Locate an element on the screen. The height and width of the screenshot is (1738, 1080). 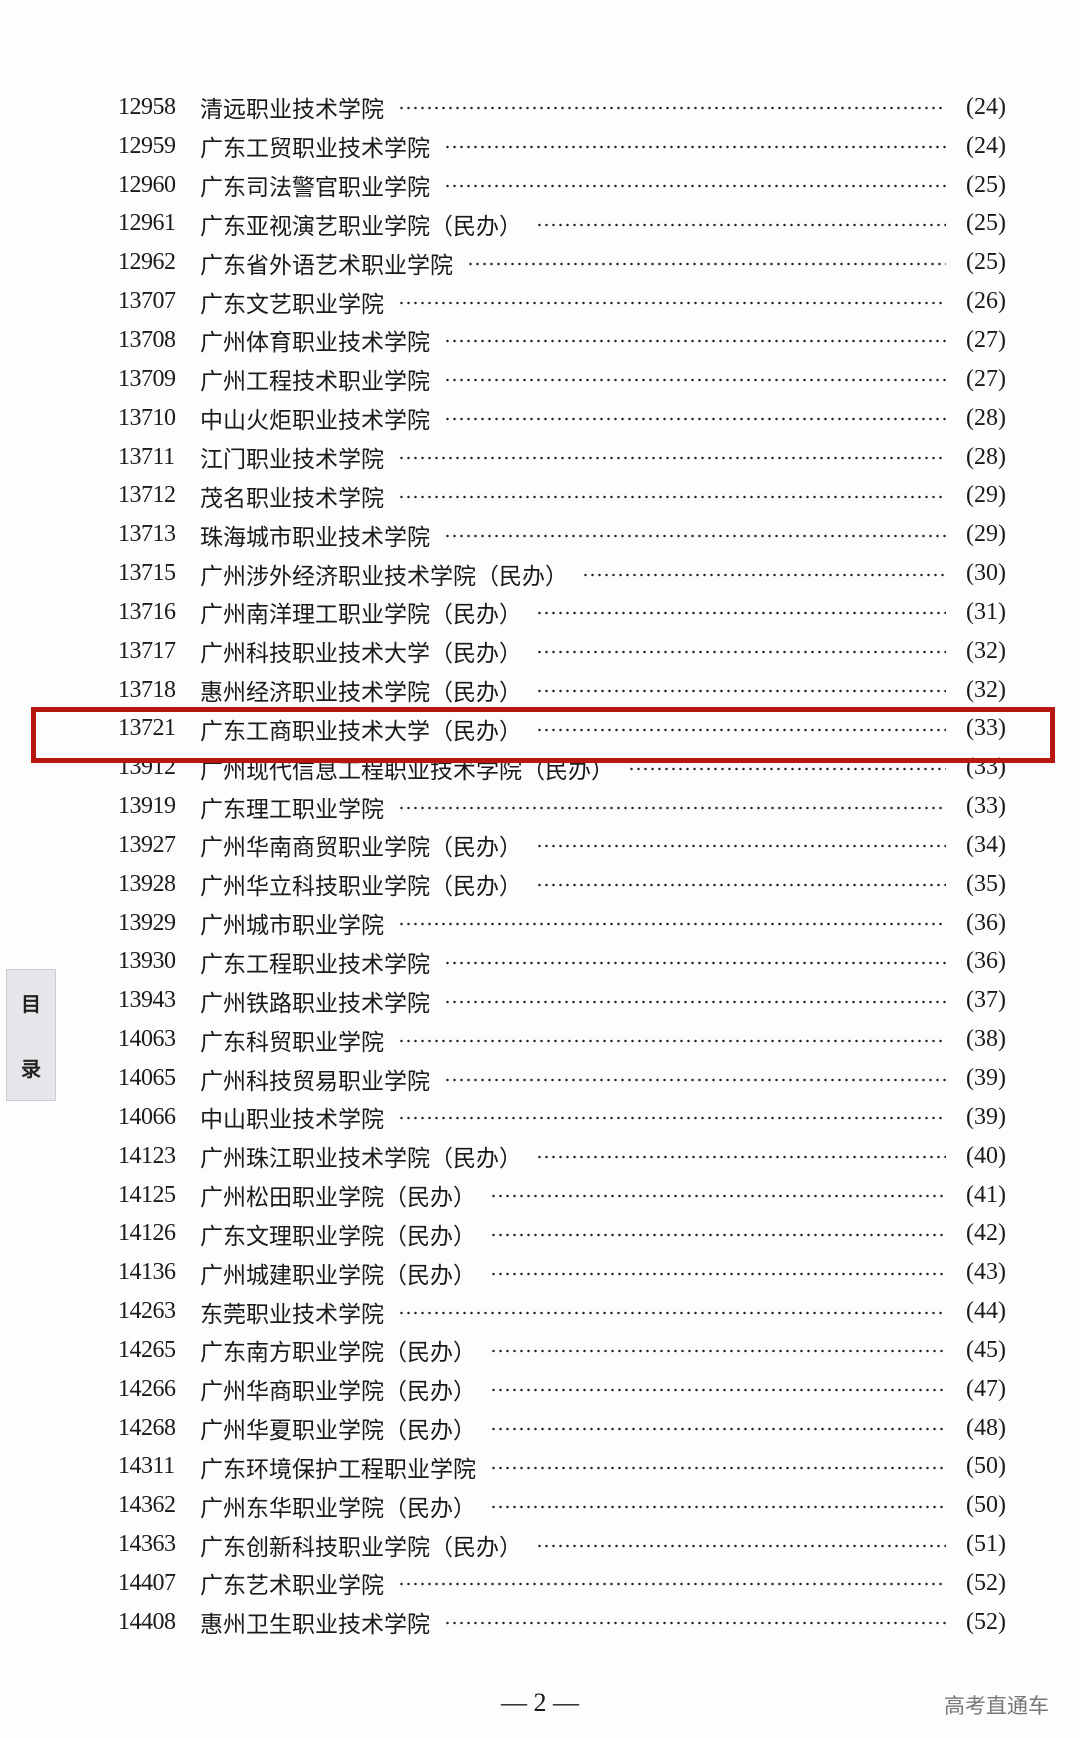
toc-row: 12959 广东工贸职业技术学院 (24) is located at coordinates (562, 146).